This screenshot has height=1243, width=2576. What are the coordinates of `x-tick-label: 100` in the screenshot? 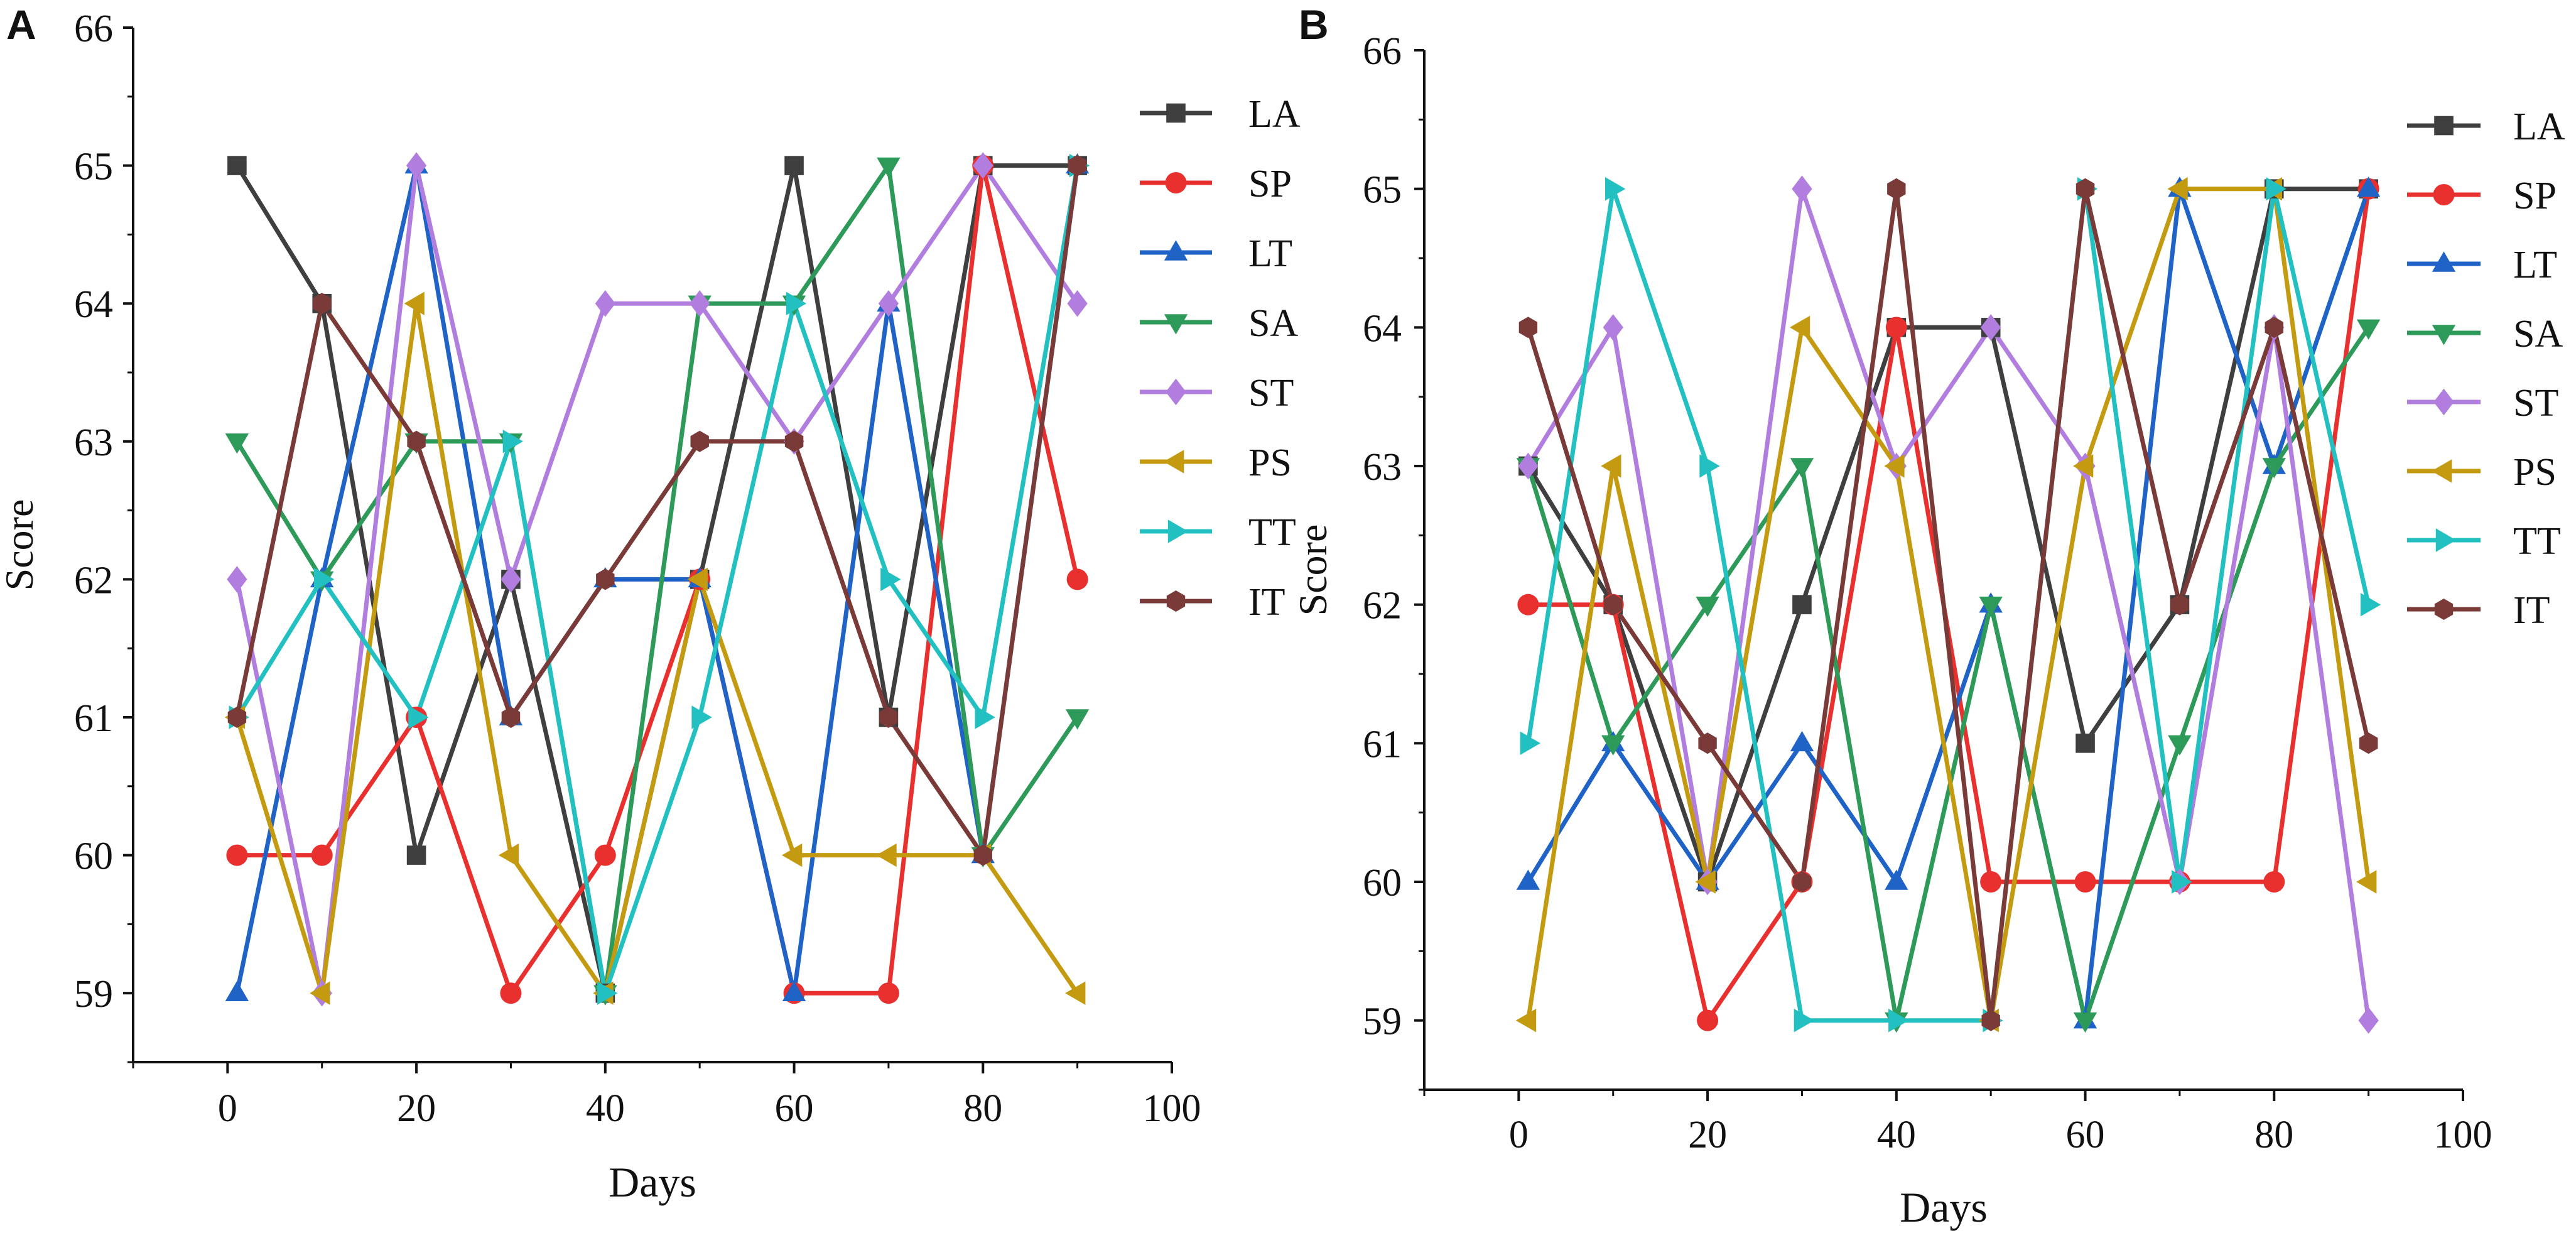 It's located at (2463, 1135).